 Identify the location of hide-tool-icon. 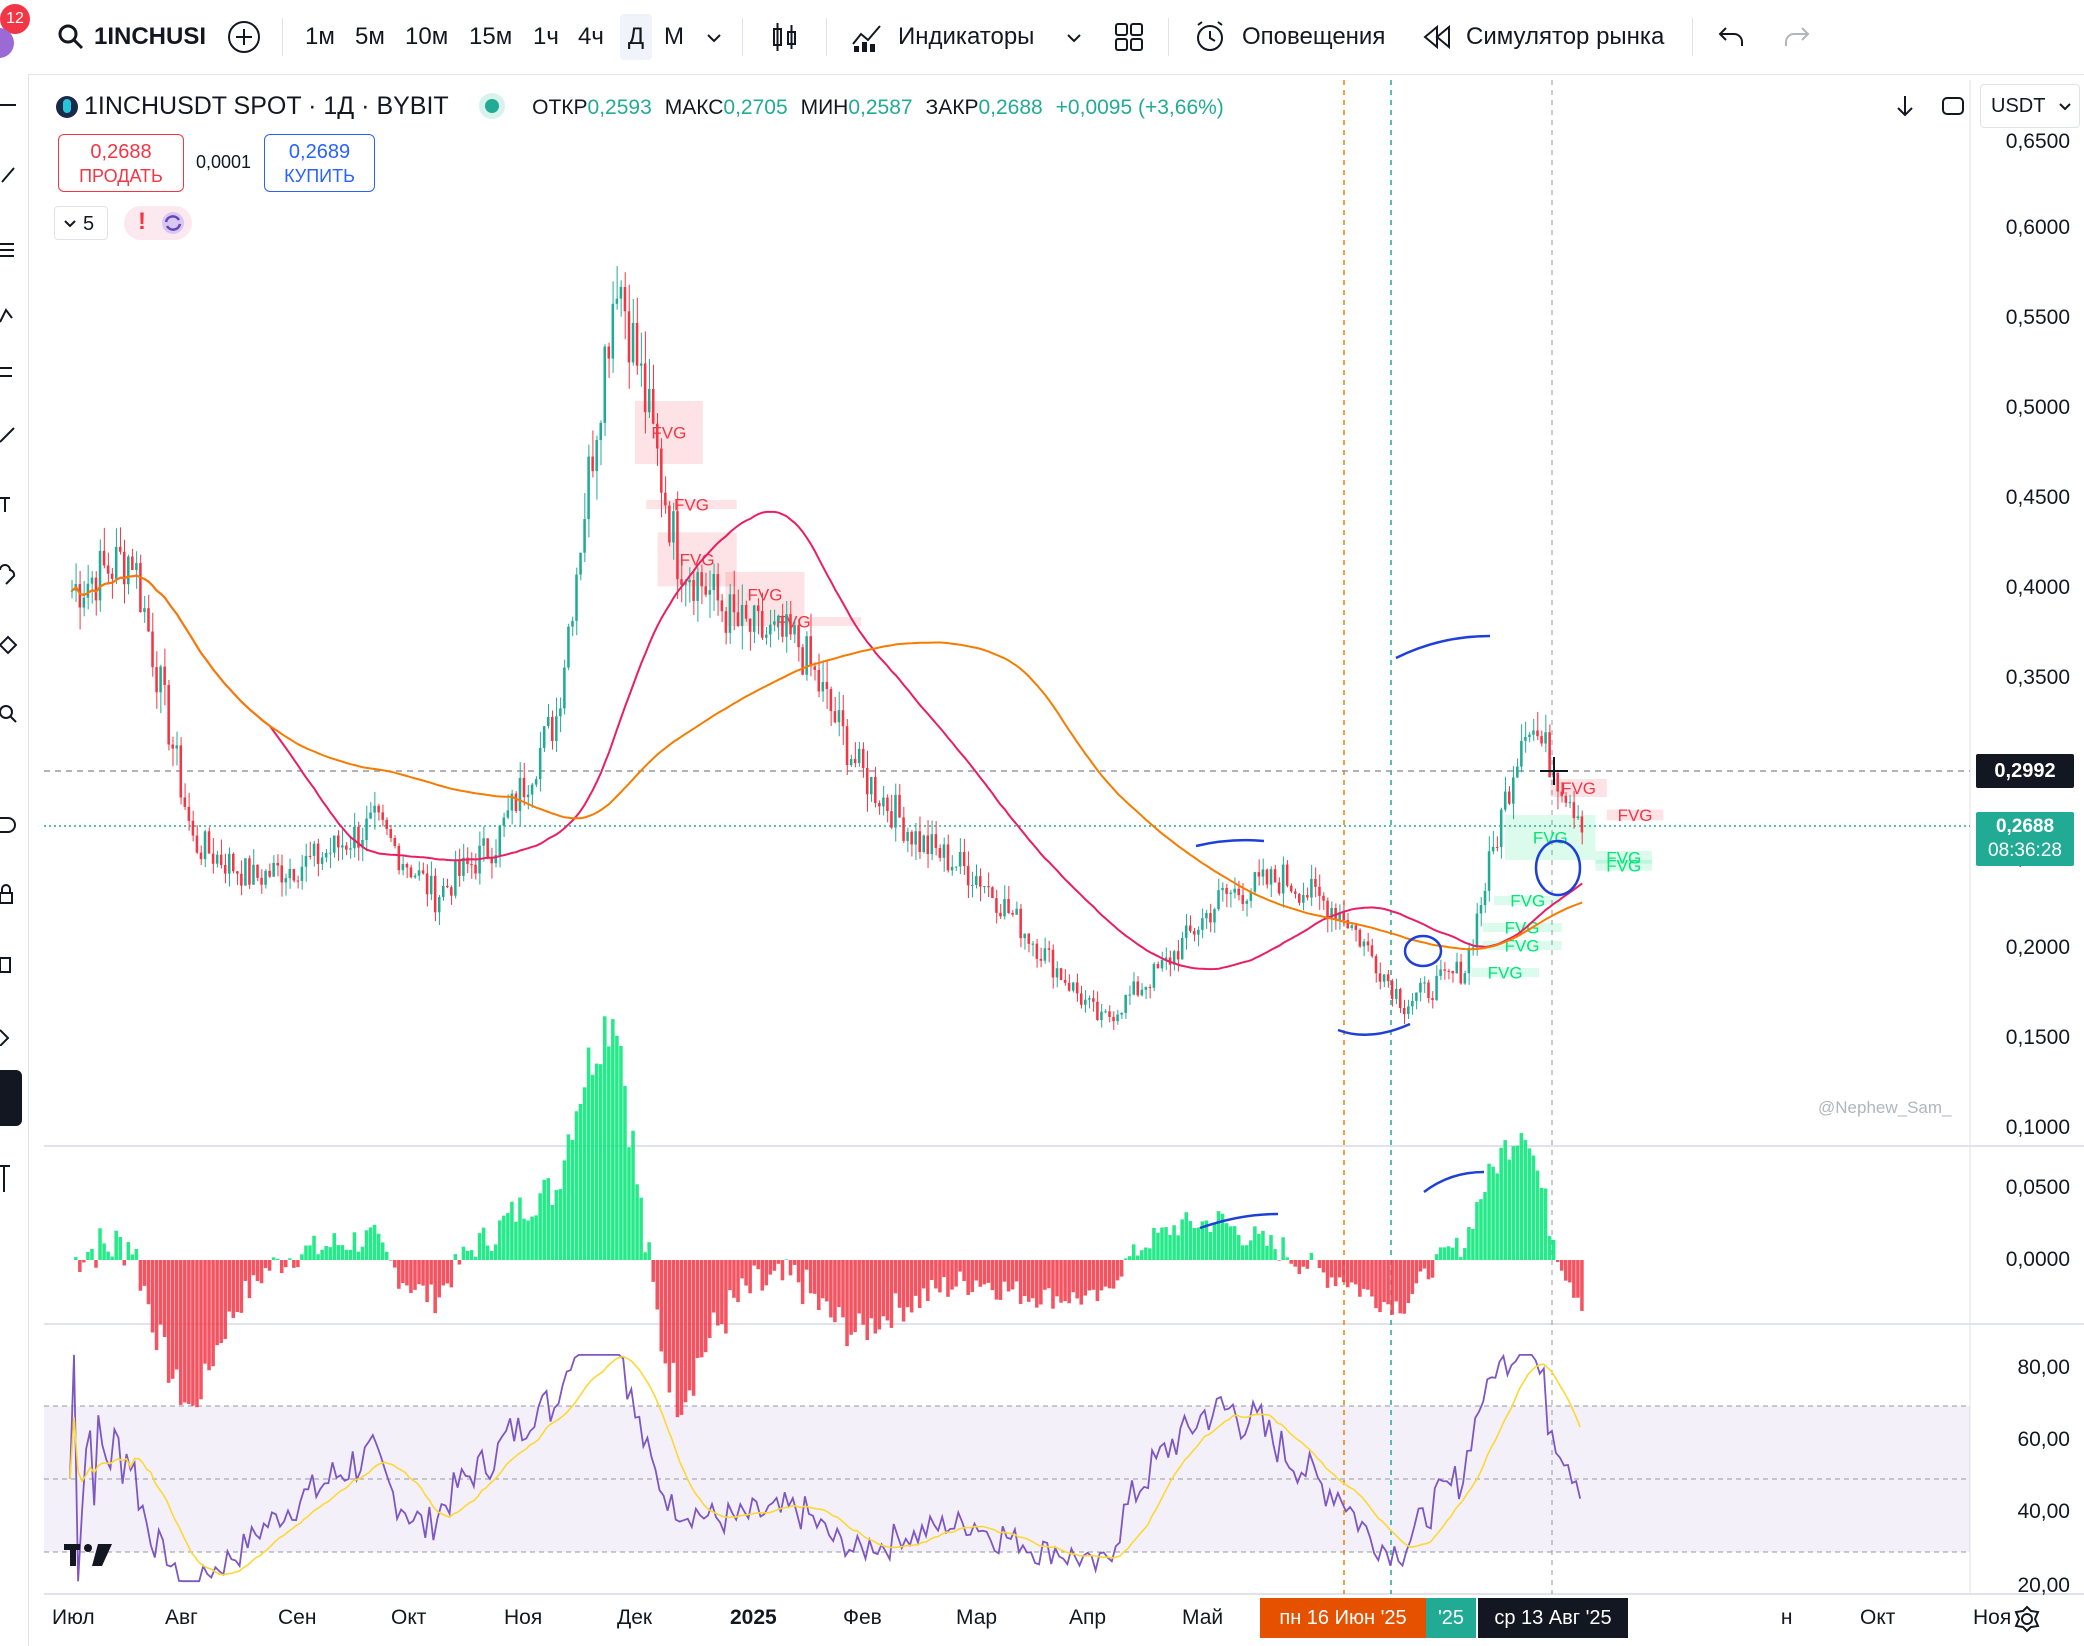
(11, 1180).